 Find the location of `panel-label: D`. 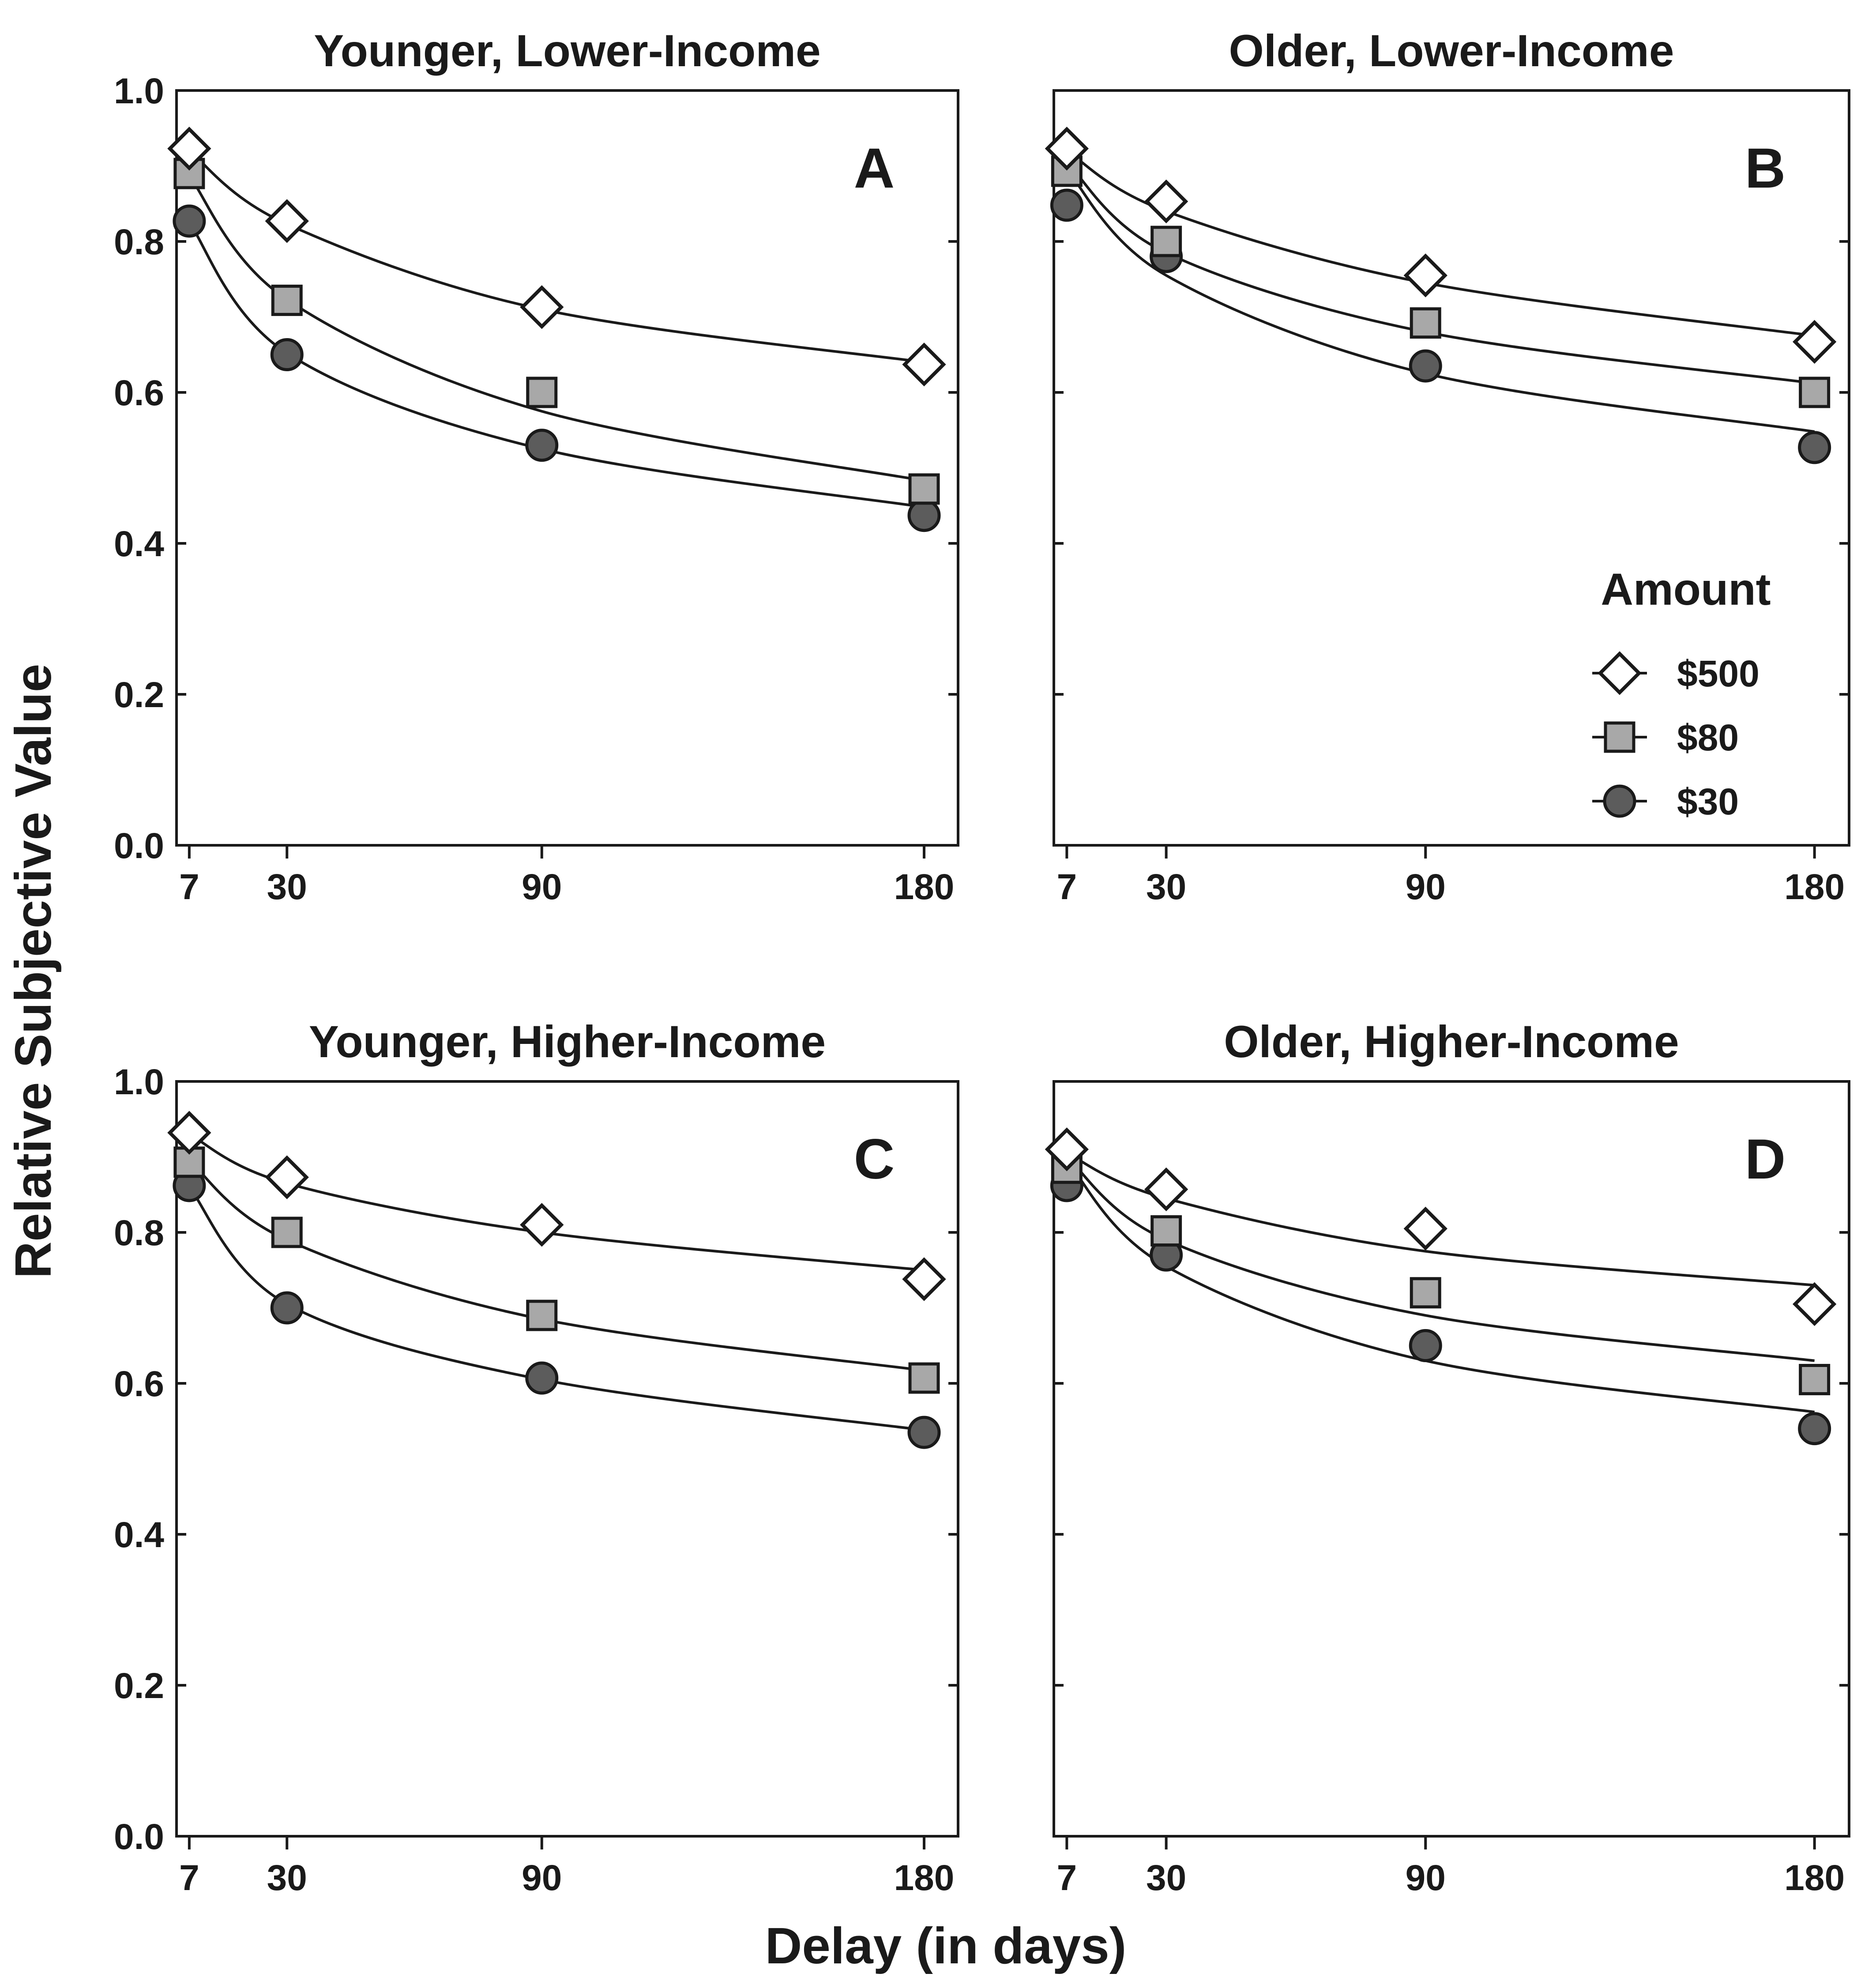

panel-label: D is located at coordinates (1765, 1159).